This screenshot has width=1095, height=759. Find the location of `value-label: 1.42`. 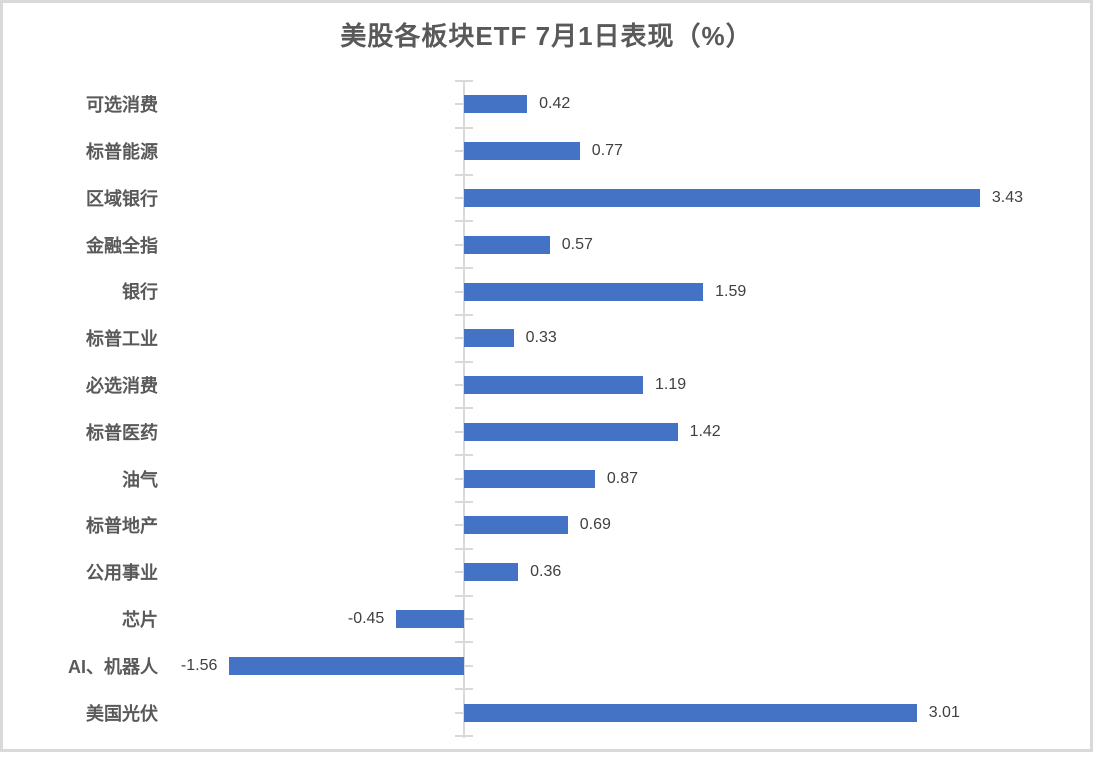

value-label: 1.42 is located at coordinates (705, 431).